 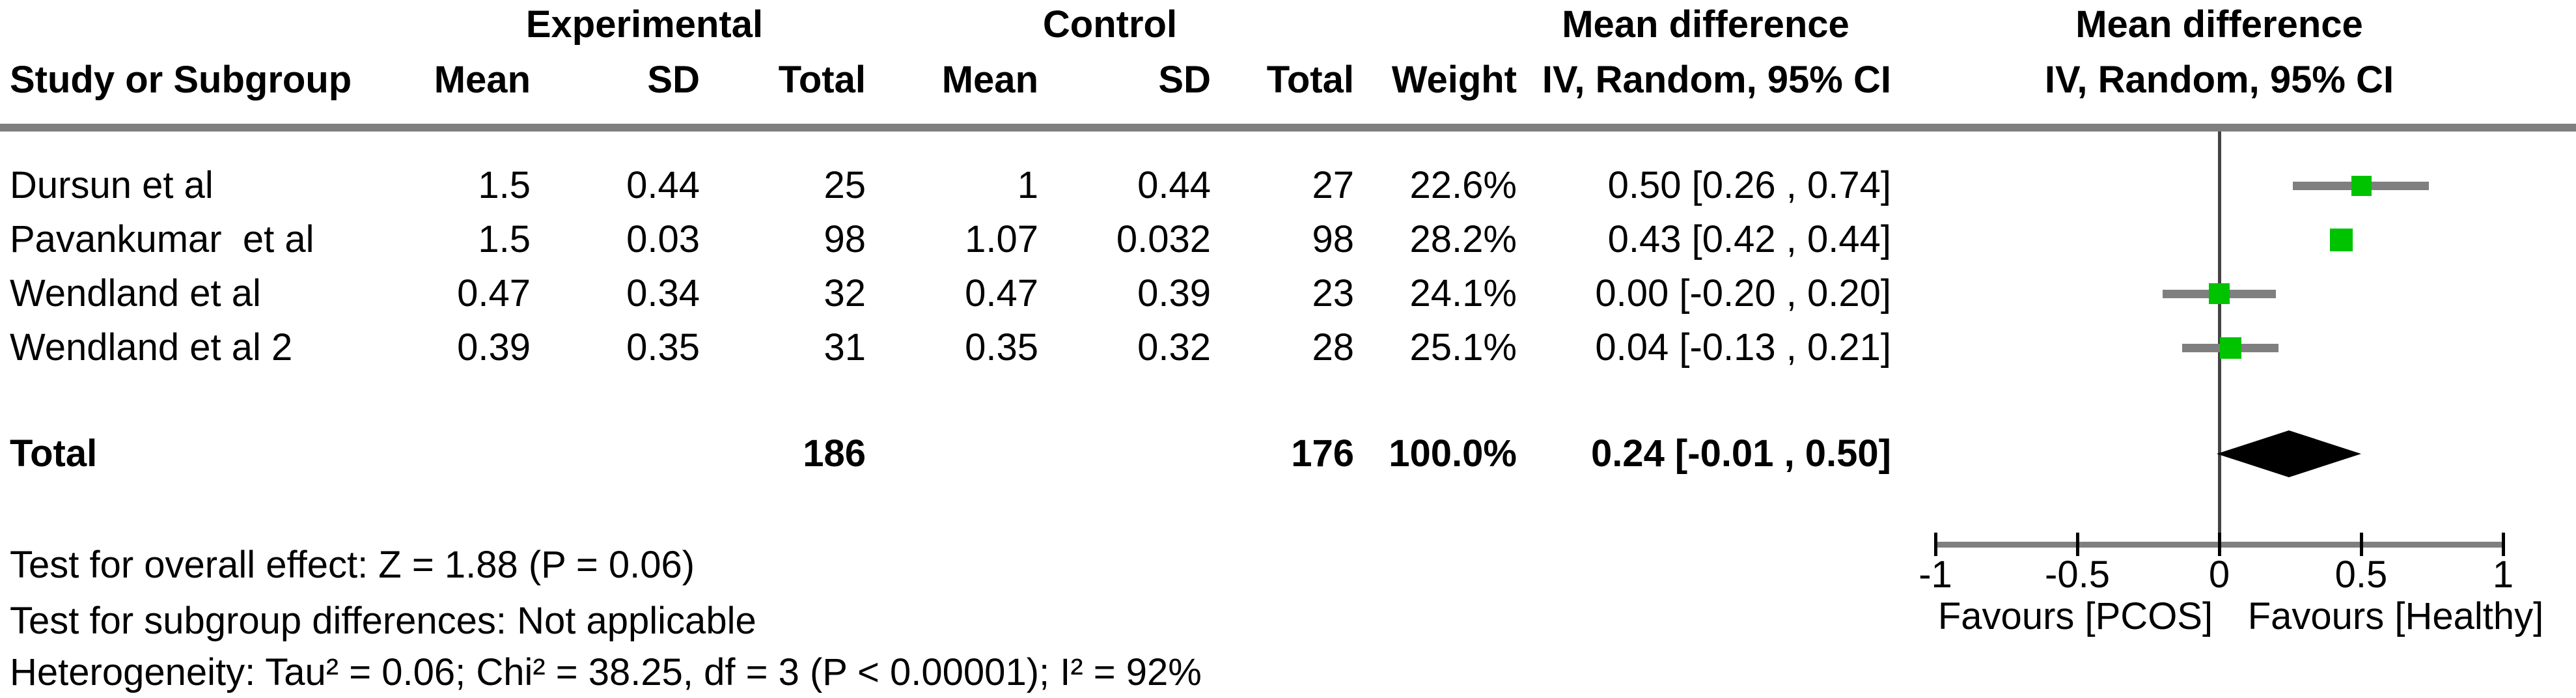 I want to click on exp-mean-cell: 0.39, so click(x=494, y=348).